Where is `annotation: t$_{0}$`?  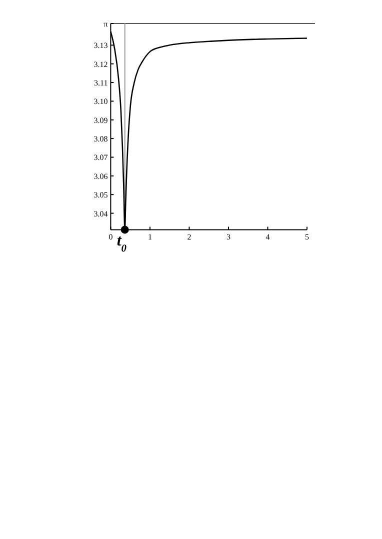 annotation: t$_{0}$ is located at coordinates (122, 243).